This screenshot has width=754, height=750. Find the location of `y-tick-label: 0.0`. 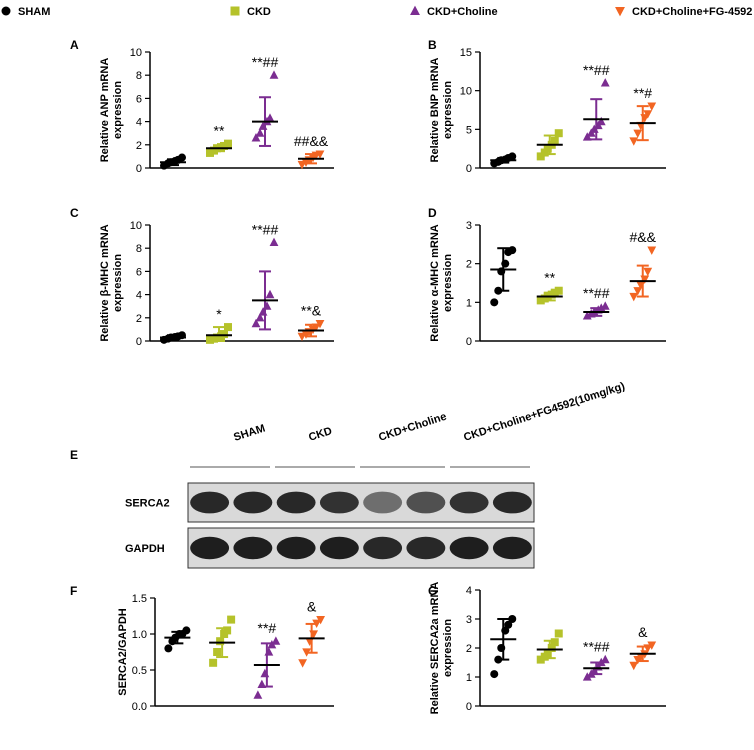

y-tick-label: 0.0 is located at coordinates (139, 707).